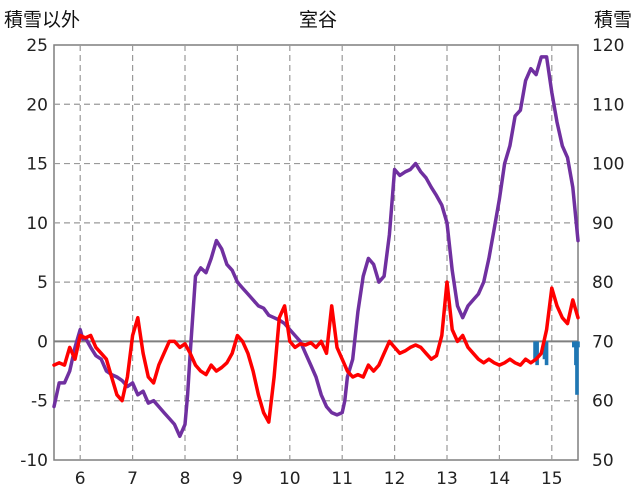 This screenshot has height=501, width=636. I want to click on y-right-tick: 50, so click(603, 461).